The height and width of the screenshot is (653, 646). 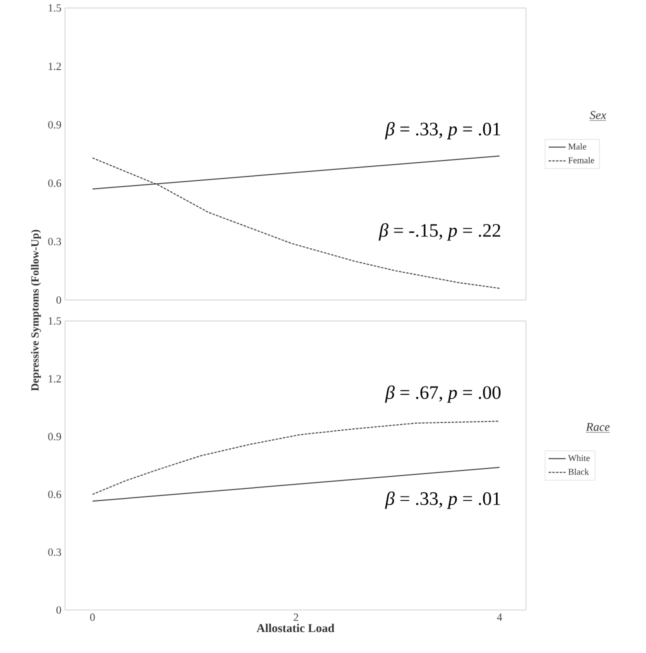 I want to click on line-series, so click(x=296, y=223).